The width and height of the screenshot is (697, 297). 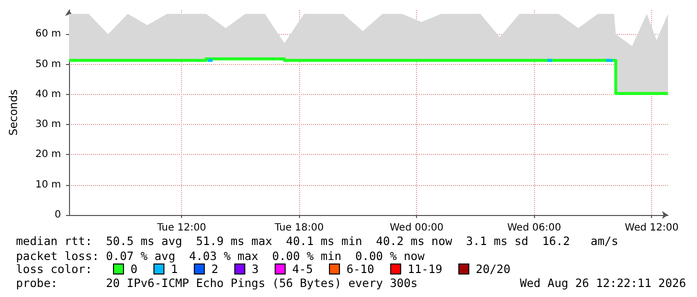 I want to click on legend-label: 1, so click(x=174, y=269).